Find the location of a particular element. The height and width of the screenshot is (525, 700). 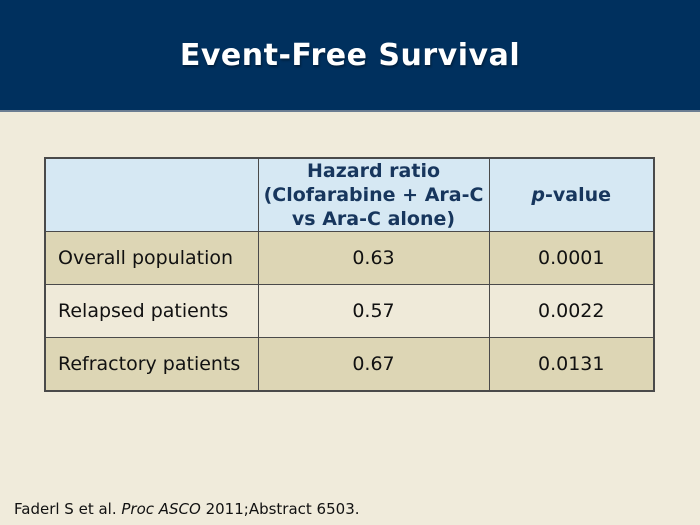

table-row: Refractory patients 0.67 0.0131 is located at coordinates (349, 364).